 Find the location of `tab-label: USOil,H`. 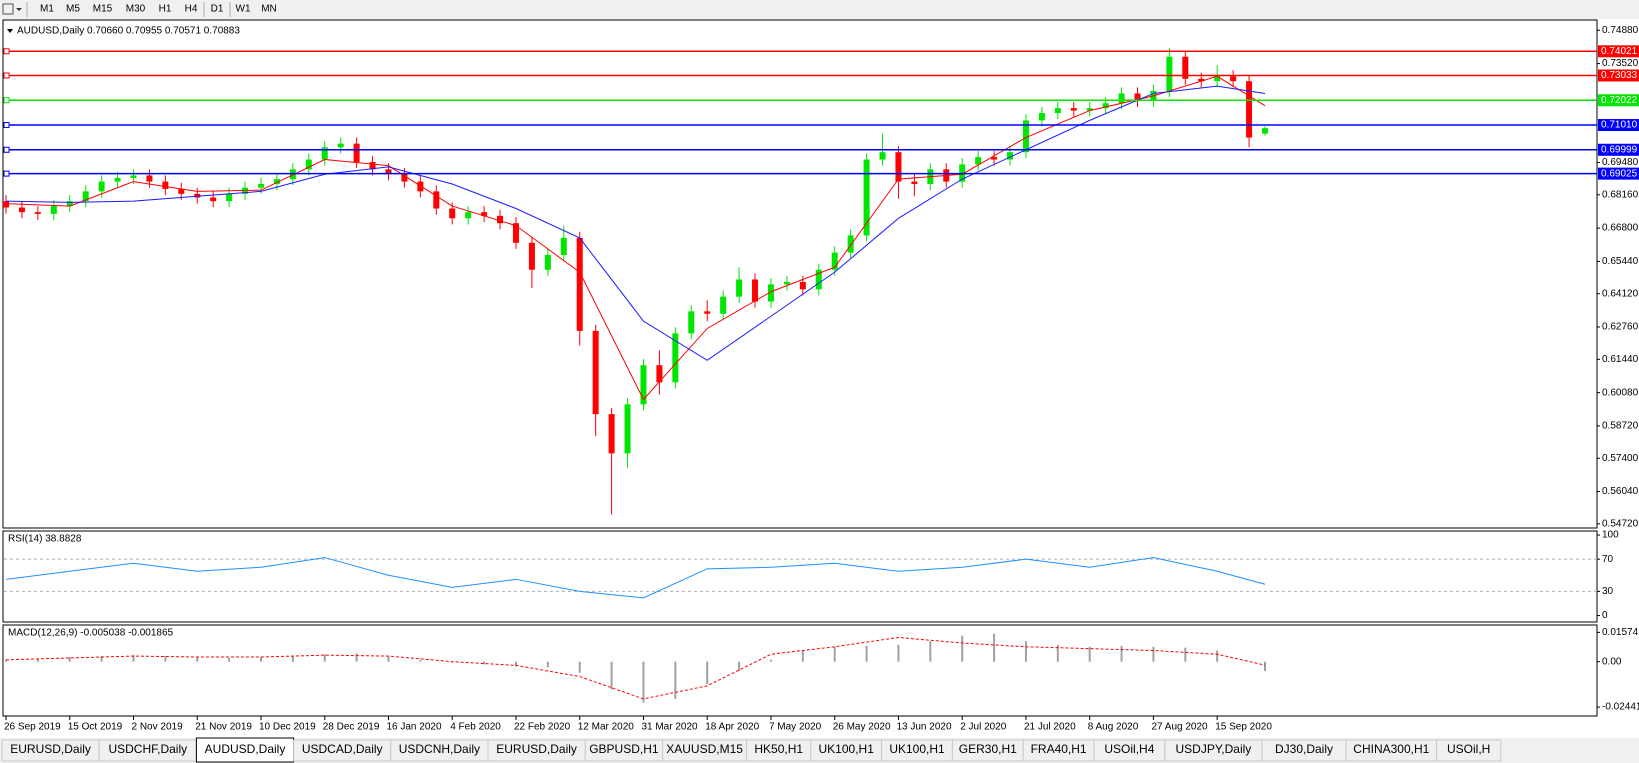

tab-label: USOil,H is located at coordinates (1468, 749).